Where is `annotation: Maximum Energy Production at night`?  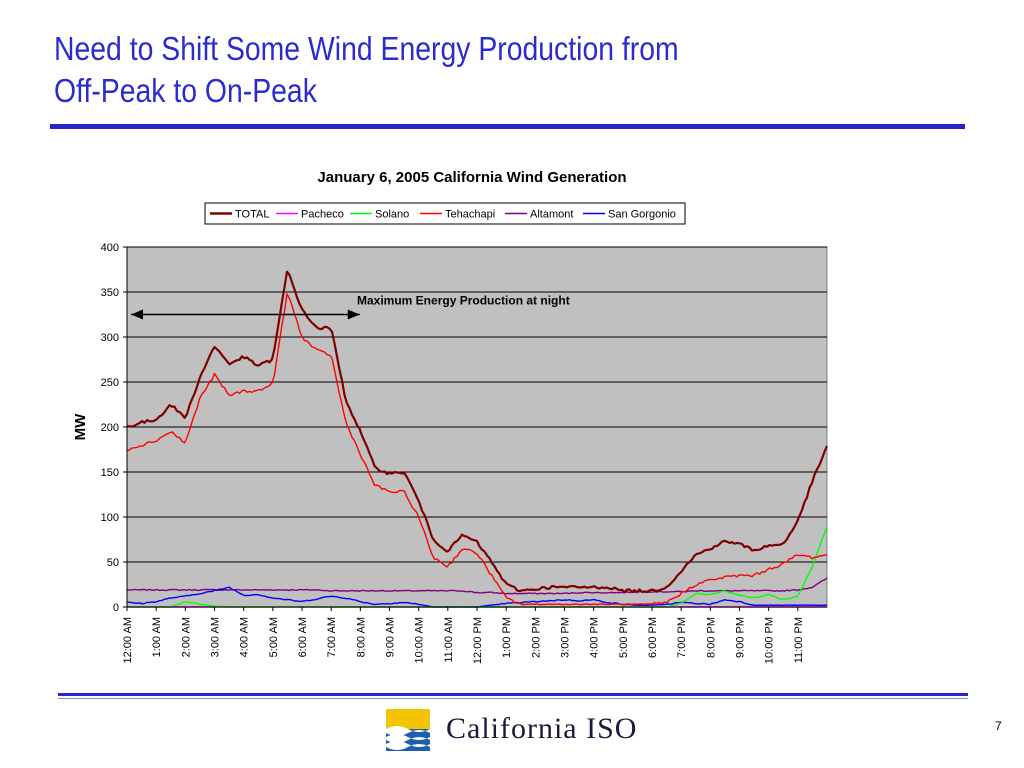 annotation: Maximum Energy Production at night is located at coordinates (350, 307).